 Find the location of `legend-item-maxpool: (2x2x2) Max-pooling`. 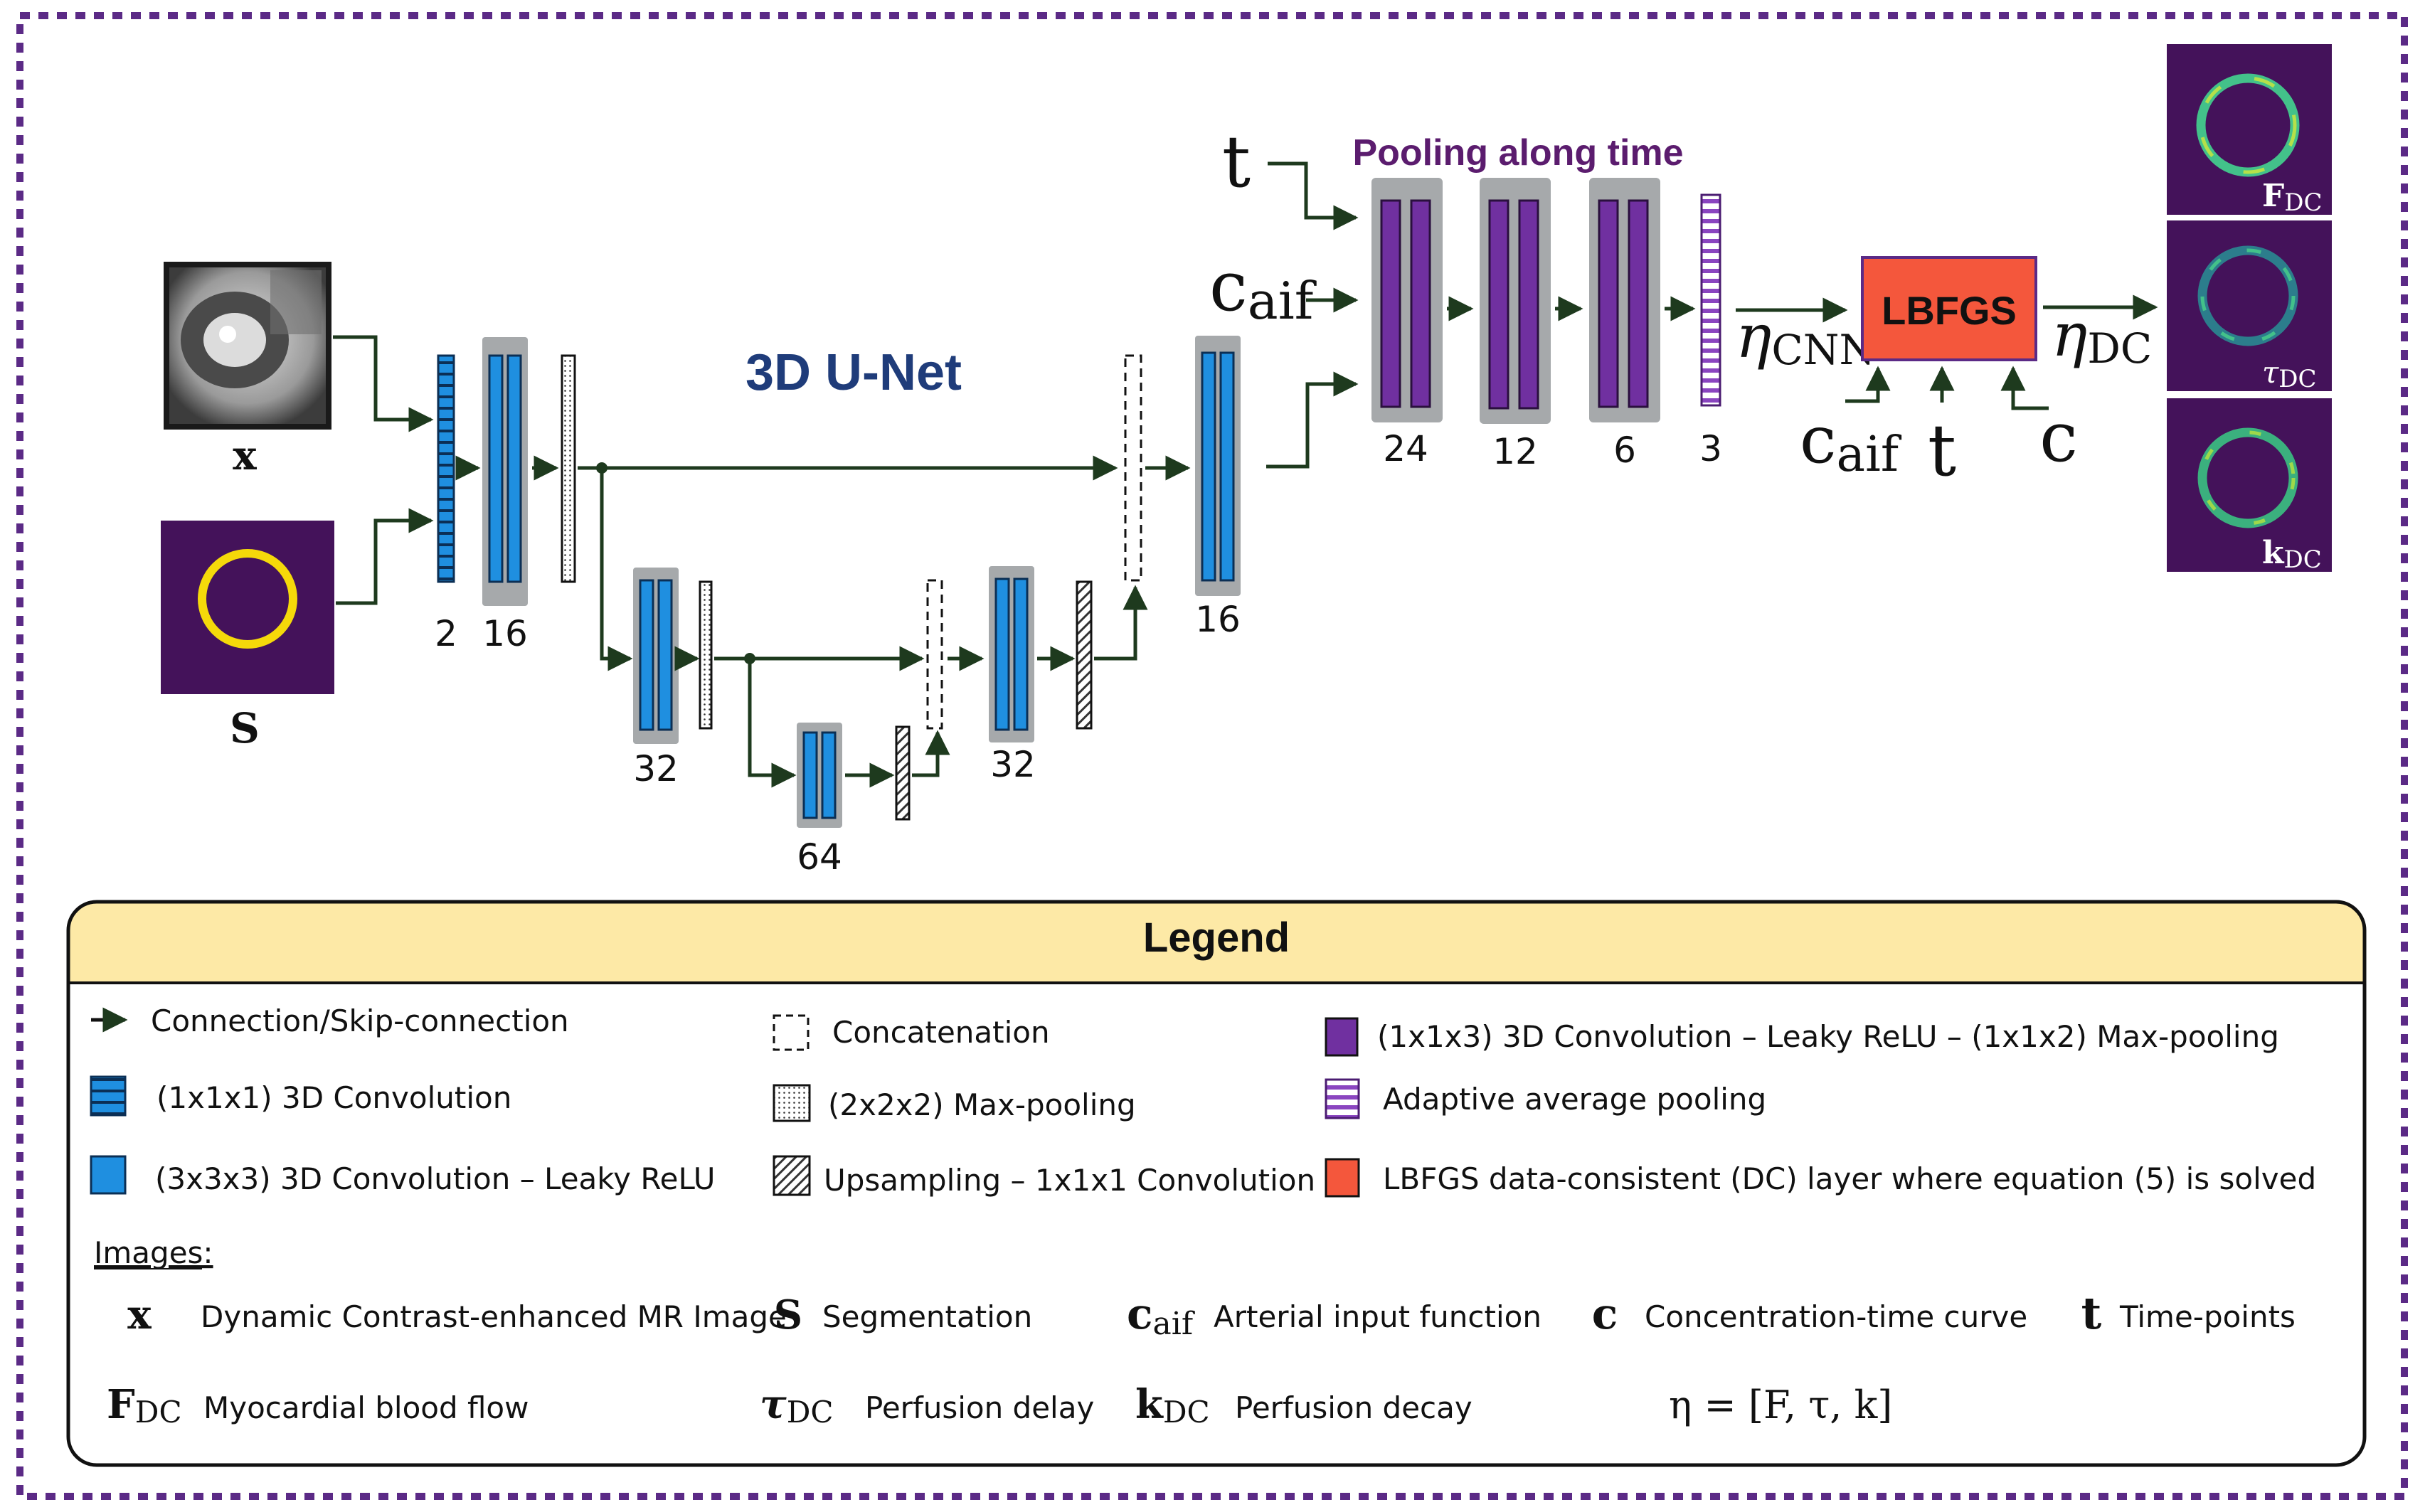

legend-item-maxpool: (2x2x2) Max-pooling is located at coordinates (982, 1104).